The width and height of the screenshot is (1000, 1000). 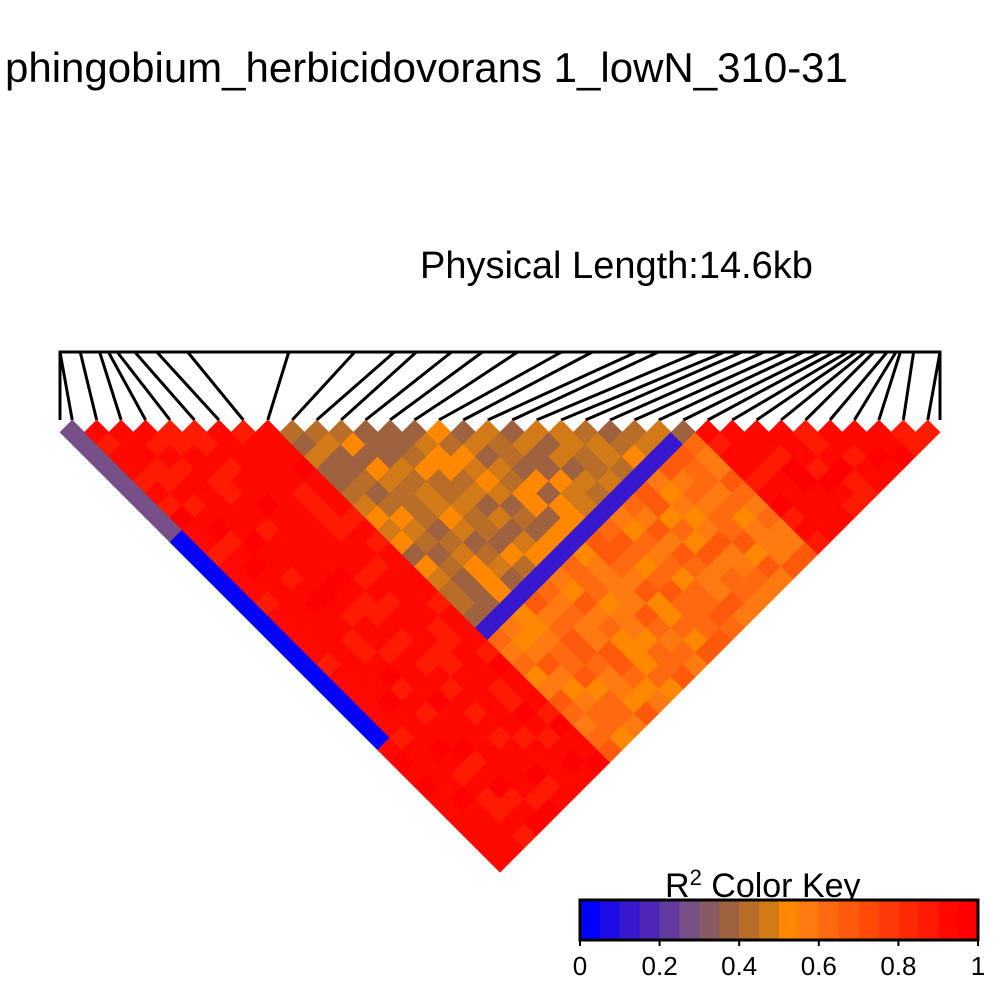 I want to click on color-key-tick-label-4: 0.8, so click(x=898, y=966).